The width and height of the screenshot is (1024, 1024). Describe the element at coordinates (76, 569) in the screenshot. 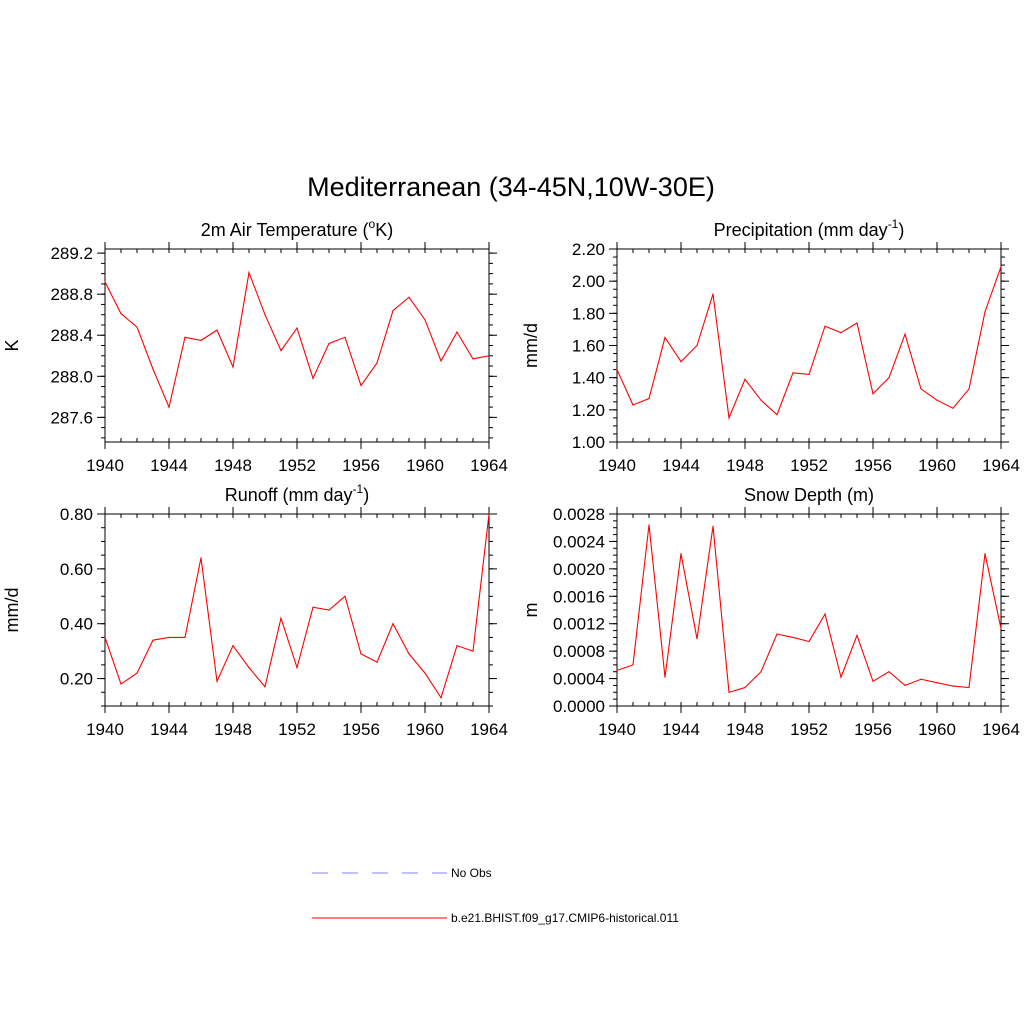

I see `y-tick-label: 0.60` at that location.